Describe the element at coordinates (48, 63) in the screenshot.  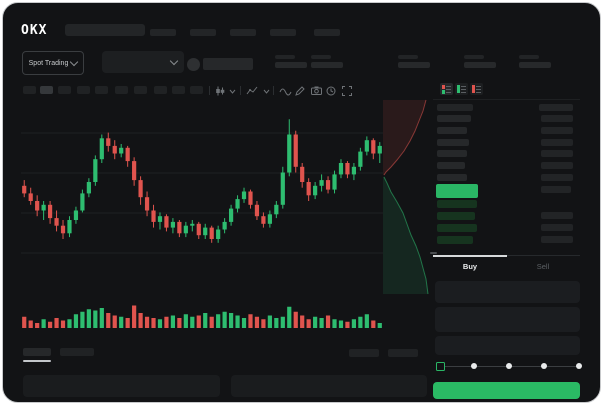
I see `market-type-label: Spot Trading` at that location.